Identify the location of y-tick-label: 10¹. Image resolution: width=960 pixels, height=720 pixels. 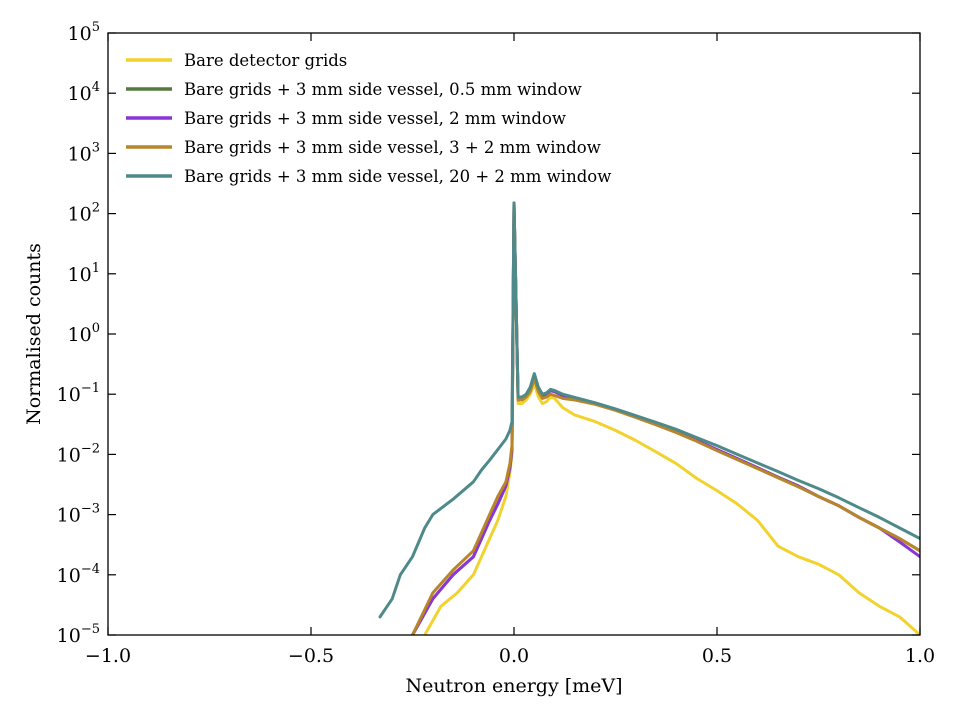
(84, 273).